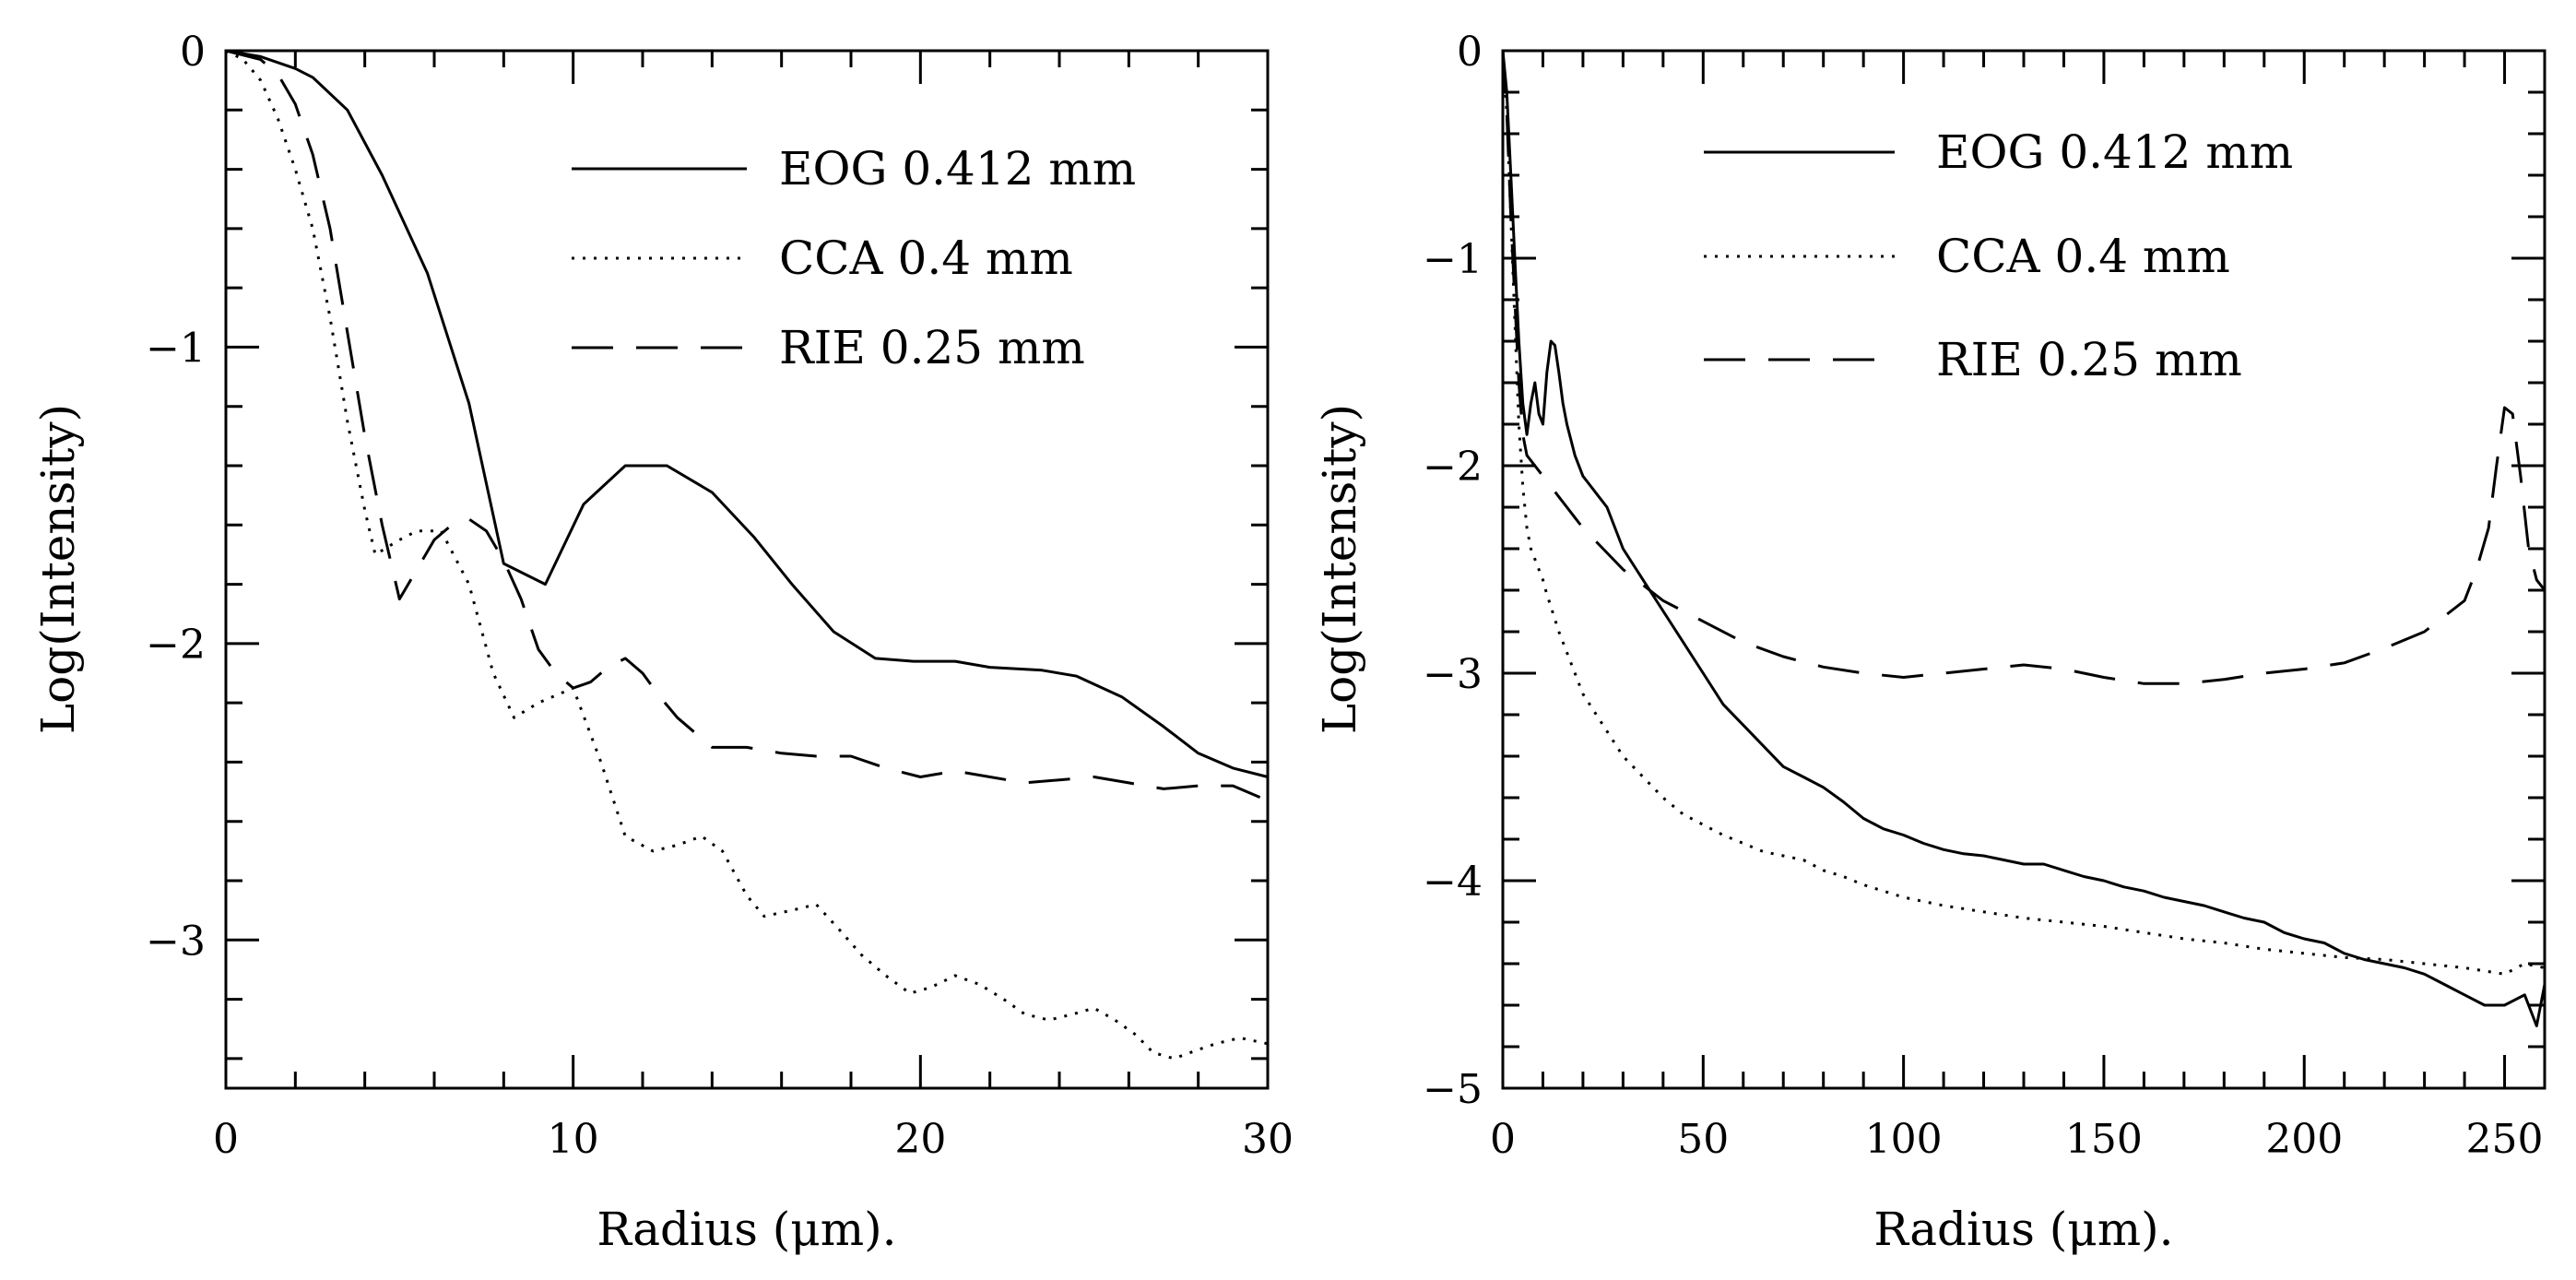 This screenshot has width=2576, height=1280. What do you see at coordinates (193, 53) in the screenshot?
I see `left-y-tick-label: 0` at bounding box center [193, 53].